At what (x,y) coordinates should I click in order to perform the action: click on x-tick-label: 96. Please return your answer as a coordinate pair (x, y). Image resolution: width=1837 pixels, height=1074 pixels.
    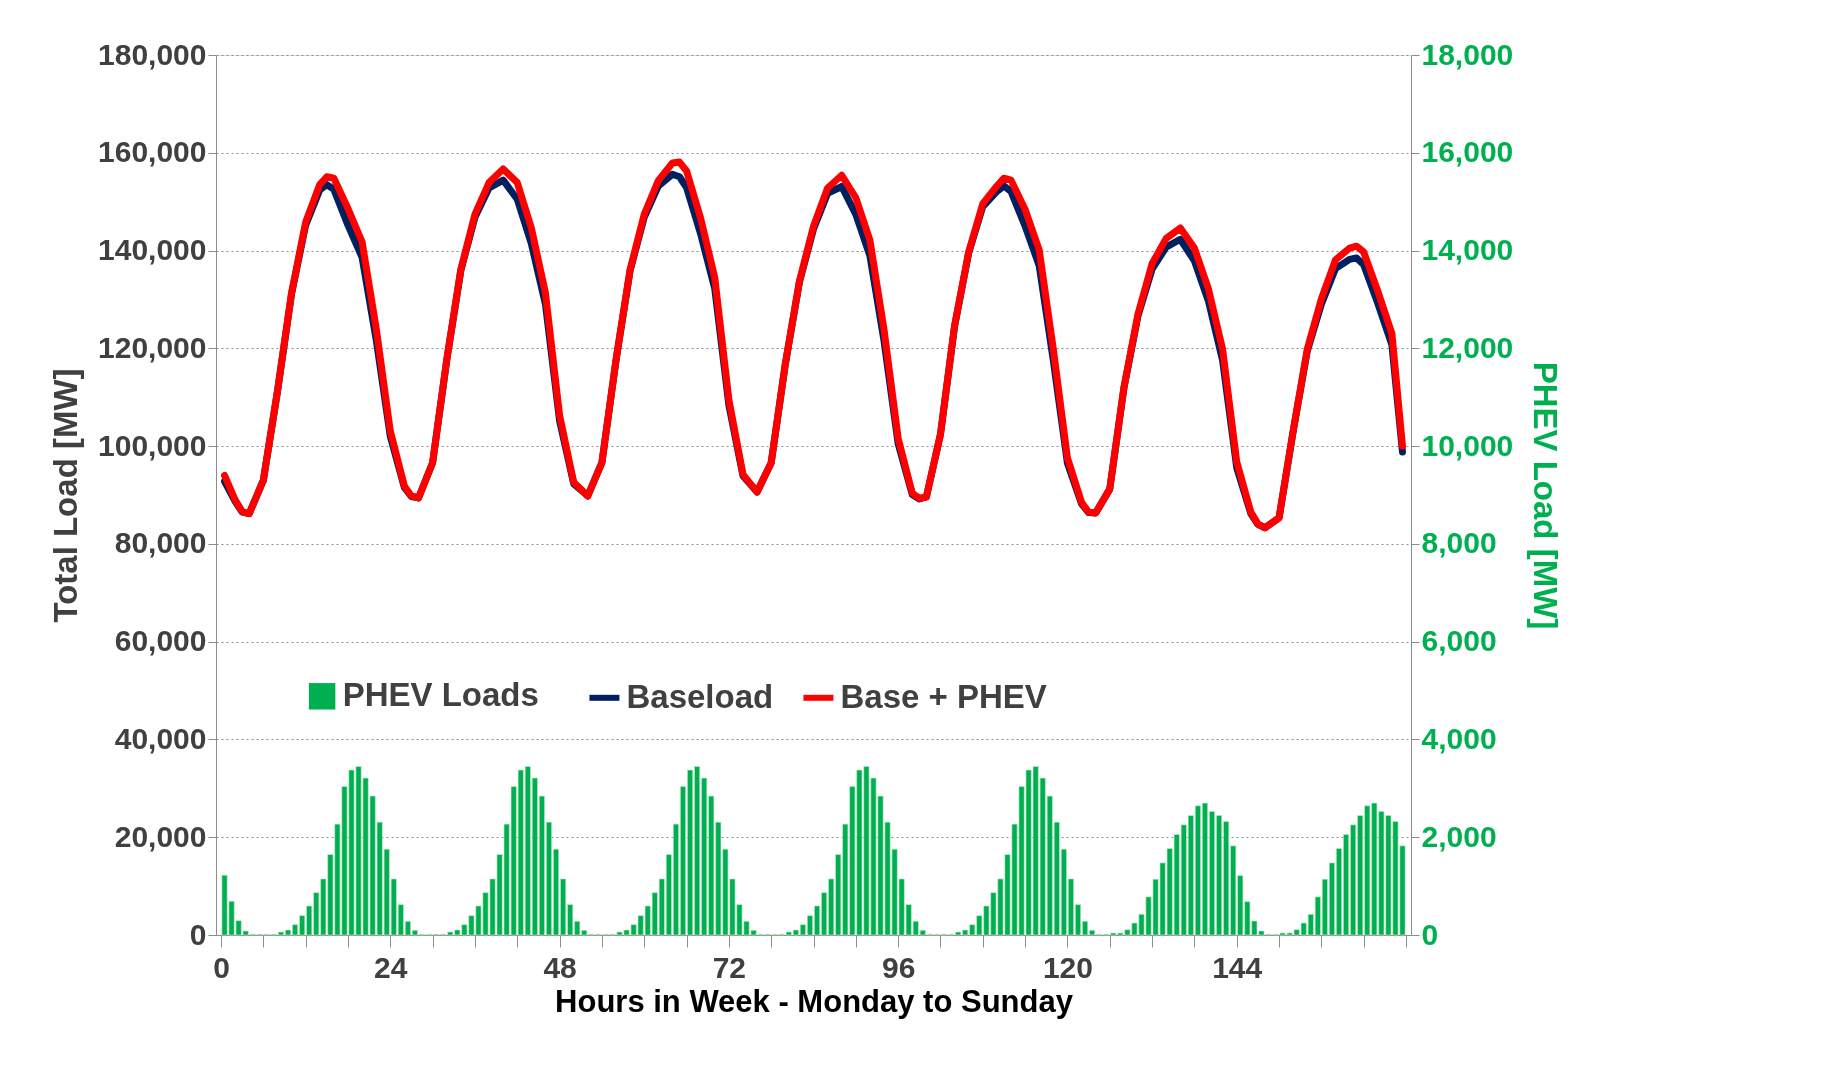
    Looking at the image, I should click on (898, 967).